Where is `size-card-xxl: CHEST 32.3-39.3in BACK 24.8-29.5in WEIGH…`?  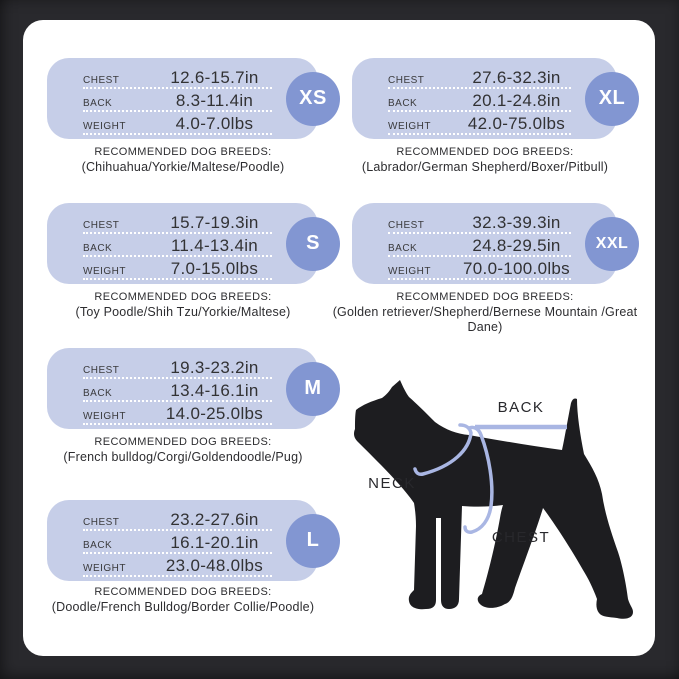
size-card-xxl: CHEST 32.3-39.3in BACK 24.8-29.5in WEIGH… is located at coordinates (495, 243).